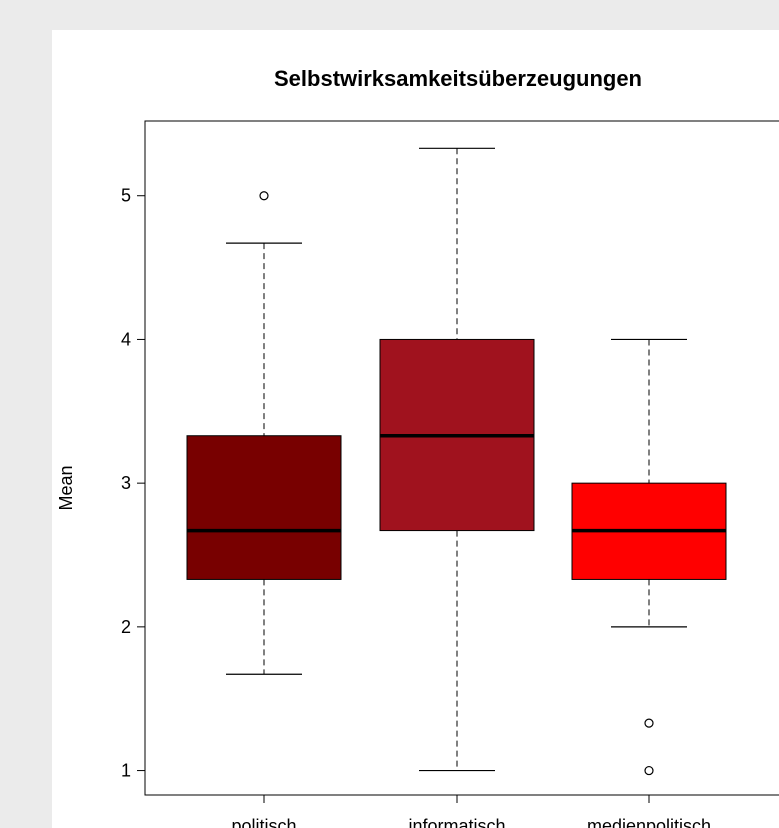  Describe the element at coordinates (126, 483) in the screenshot. I see `y-tick-label: 3` at that location.